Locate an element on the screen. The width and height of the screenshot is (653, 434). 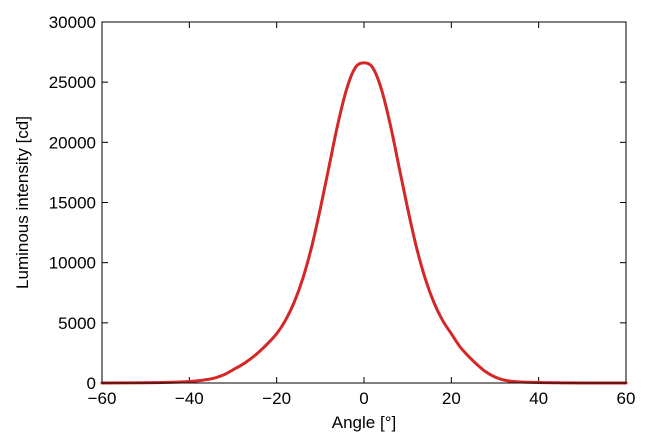
y-tick-label: 5000 is located at coordinates (77, 323).